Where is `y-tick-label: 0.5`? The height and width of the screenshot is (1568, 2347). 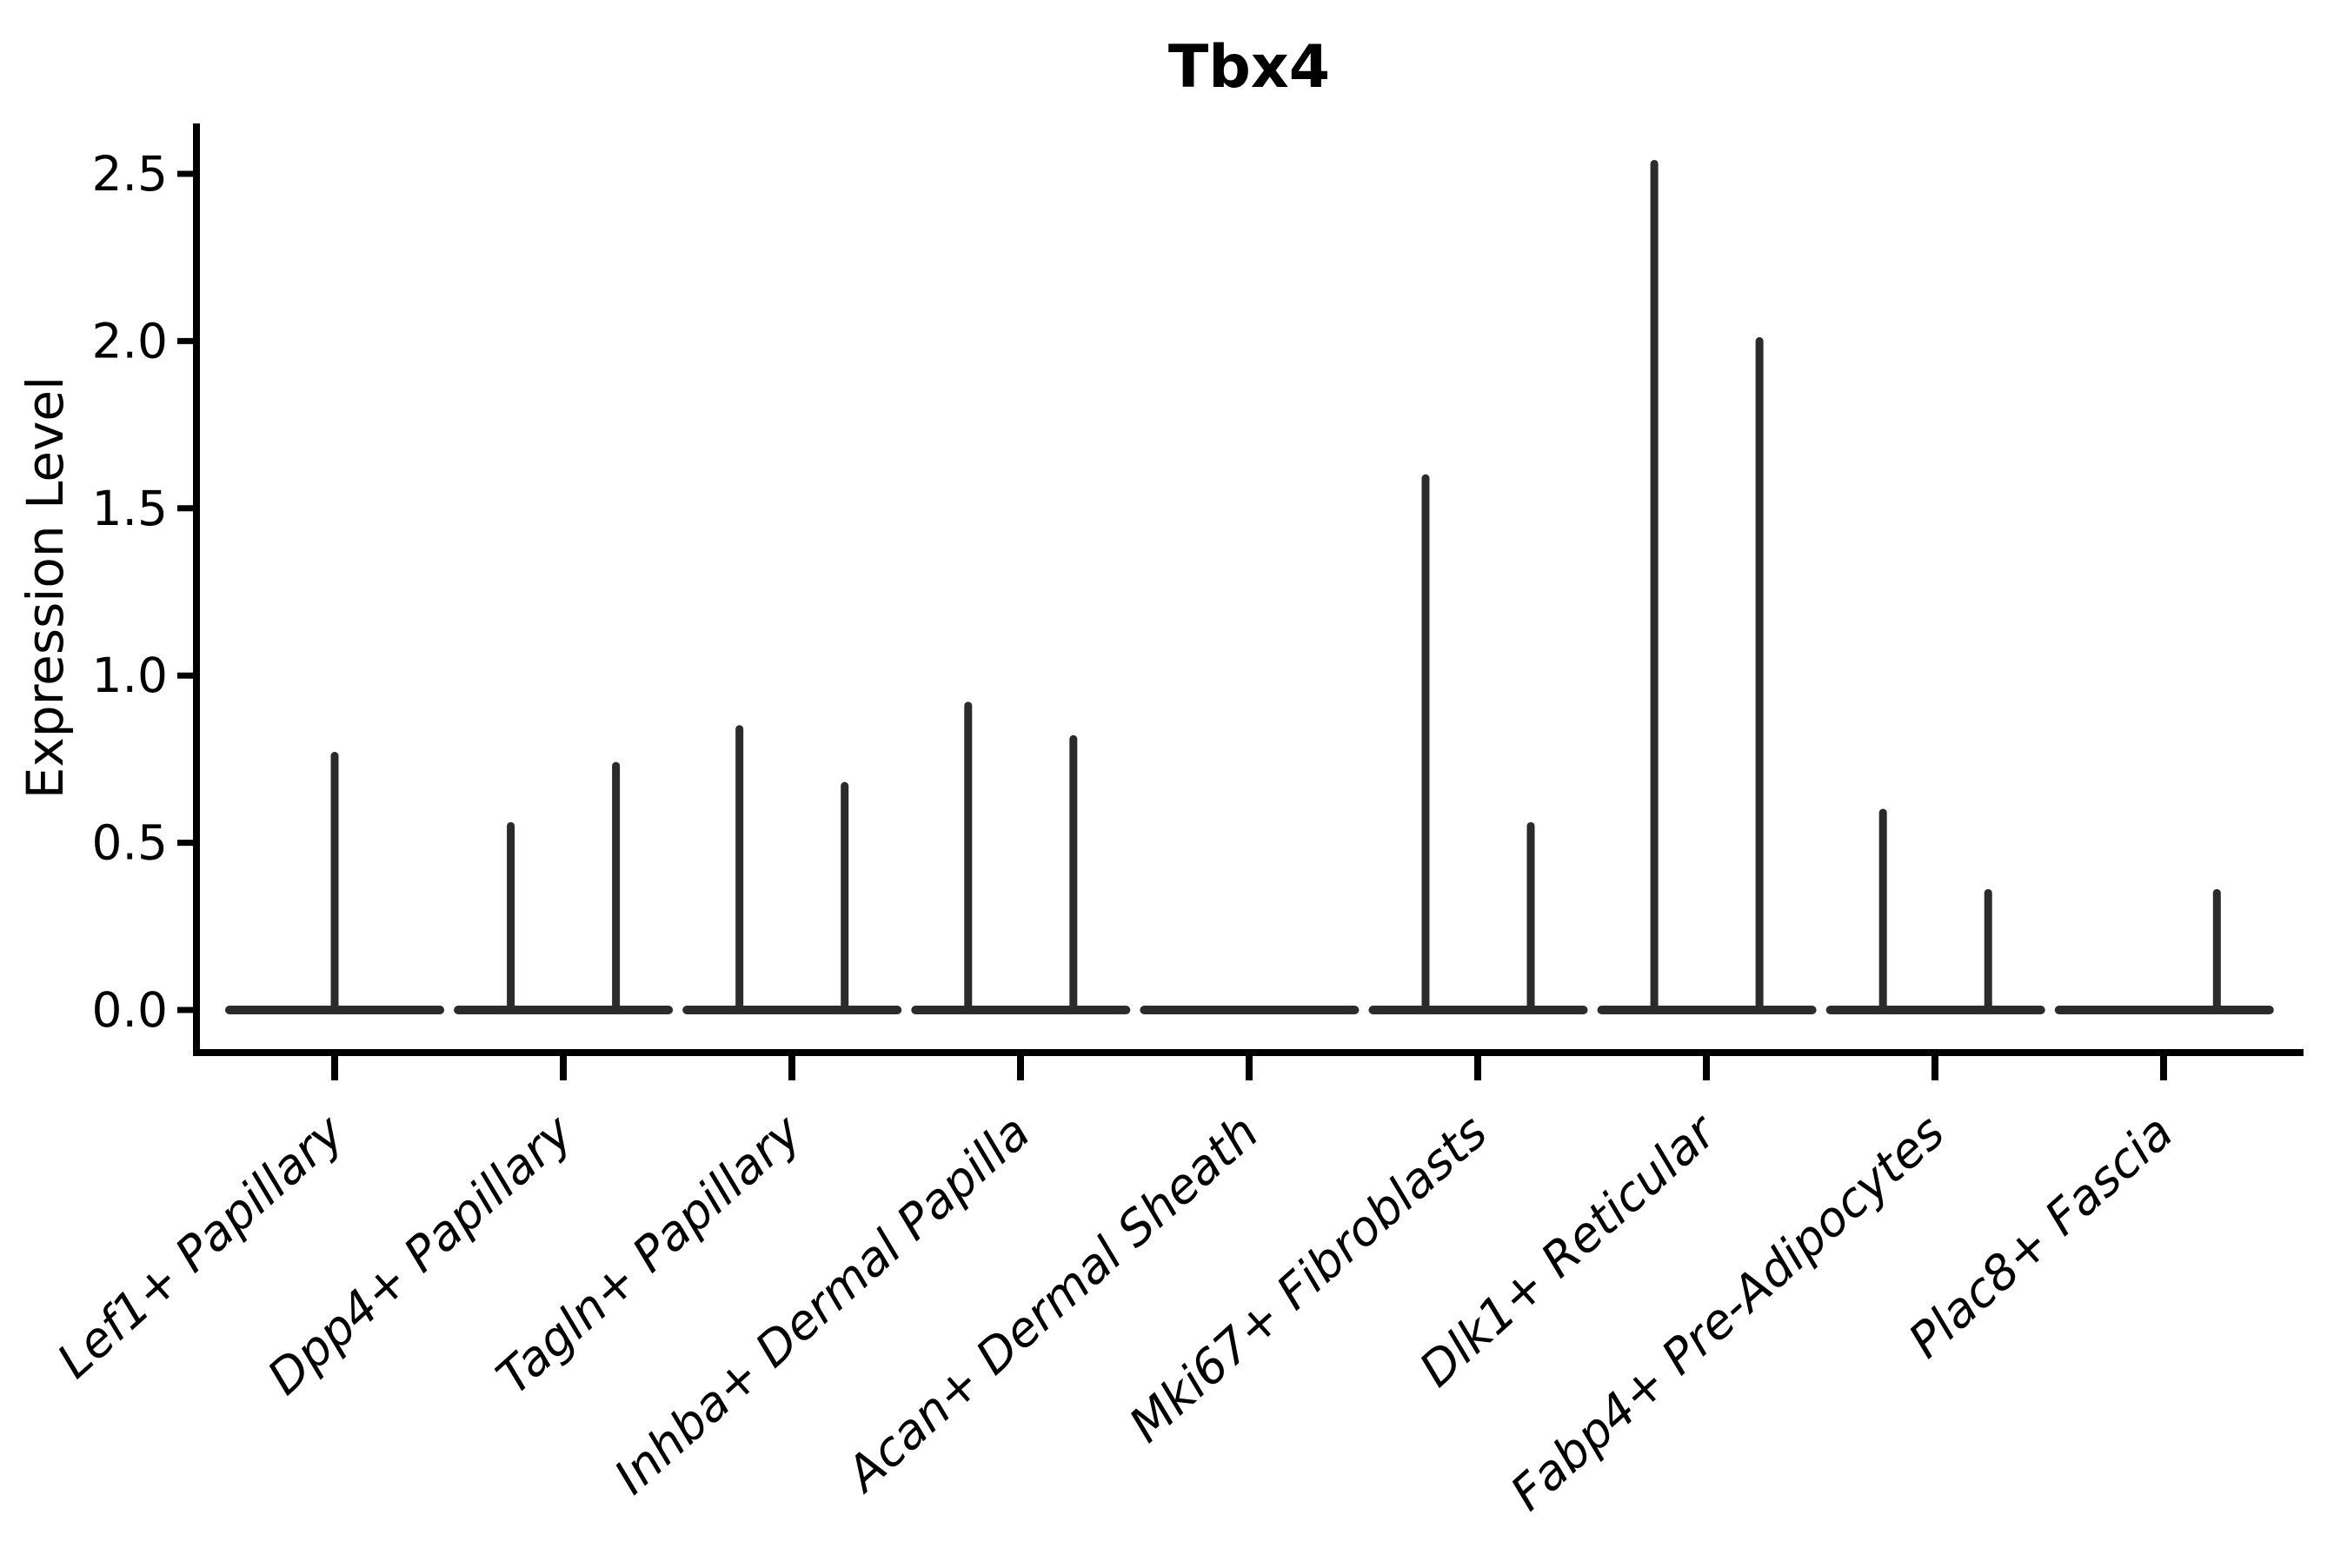
y-tick-label: 0.5 is located at coordinates (130, 843).